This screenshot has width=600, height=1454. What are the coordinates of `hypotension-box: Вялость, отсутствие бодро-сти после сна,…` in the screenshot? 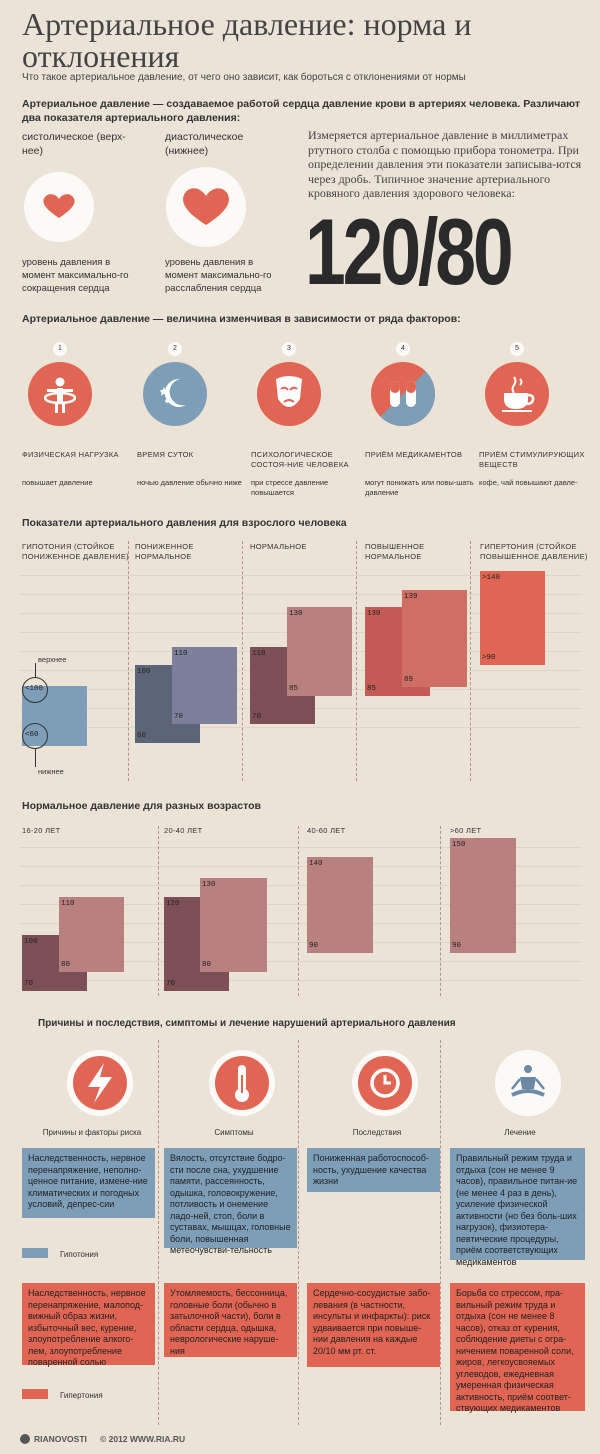 It's located at (230, 1201).